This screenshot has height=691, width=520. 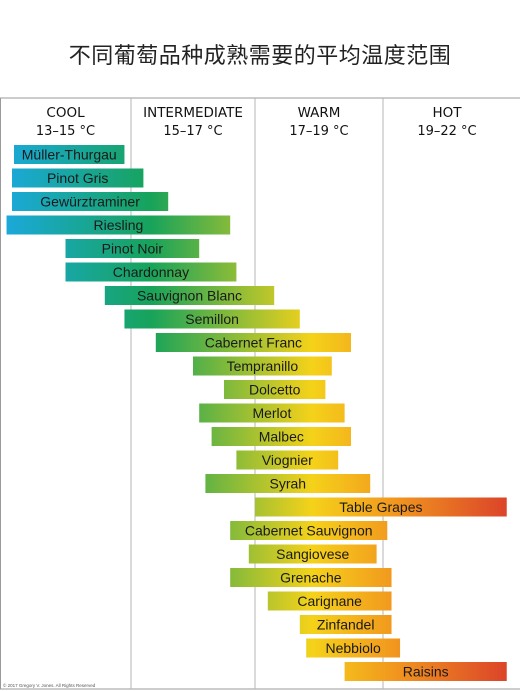 I want to click on zone-name-label: COOL, so click(x=65, y=113).